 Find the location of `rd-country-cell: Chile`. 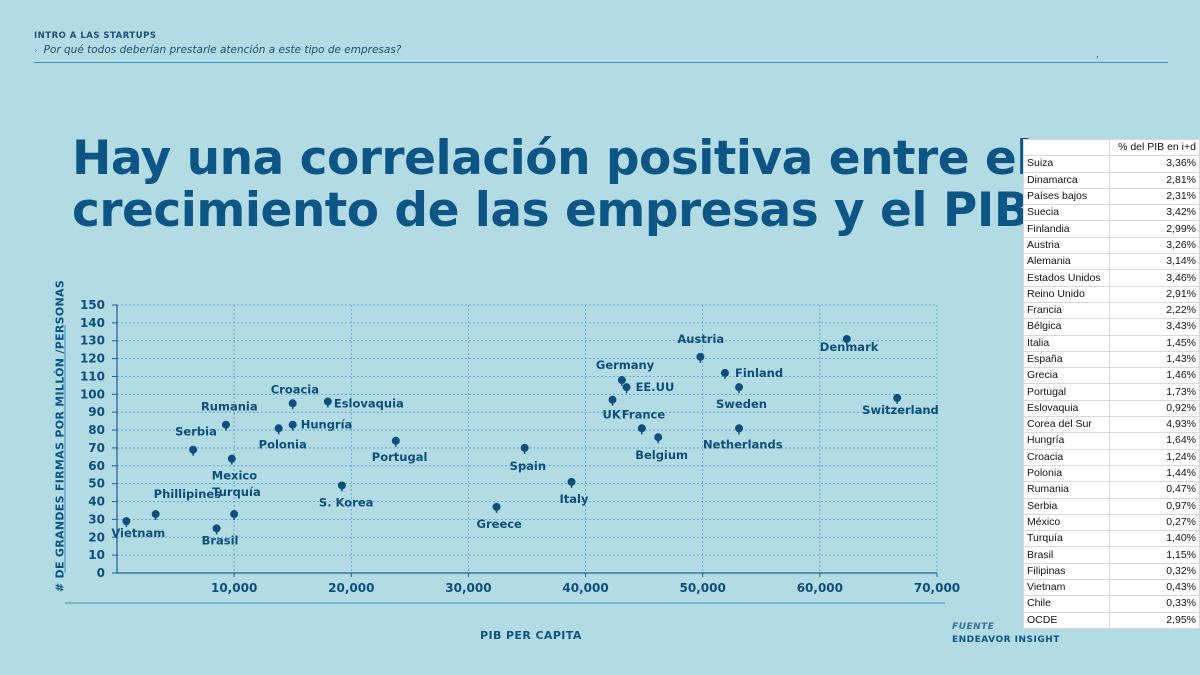

rd-country-cell: Chile is located at coordinates (1066, 604).